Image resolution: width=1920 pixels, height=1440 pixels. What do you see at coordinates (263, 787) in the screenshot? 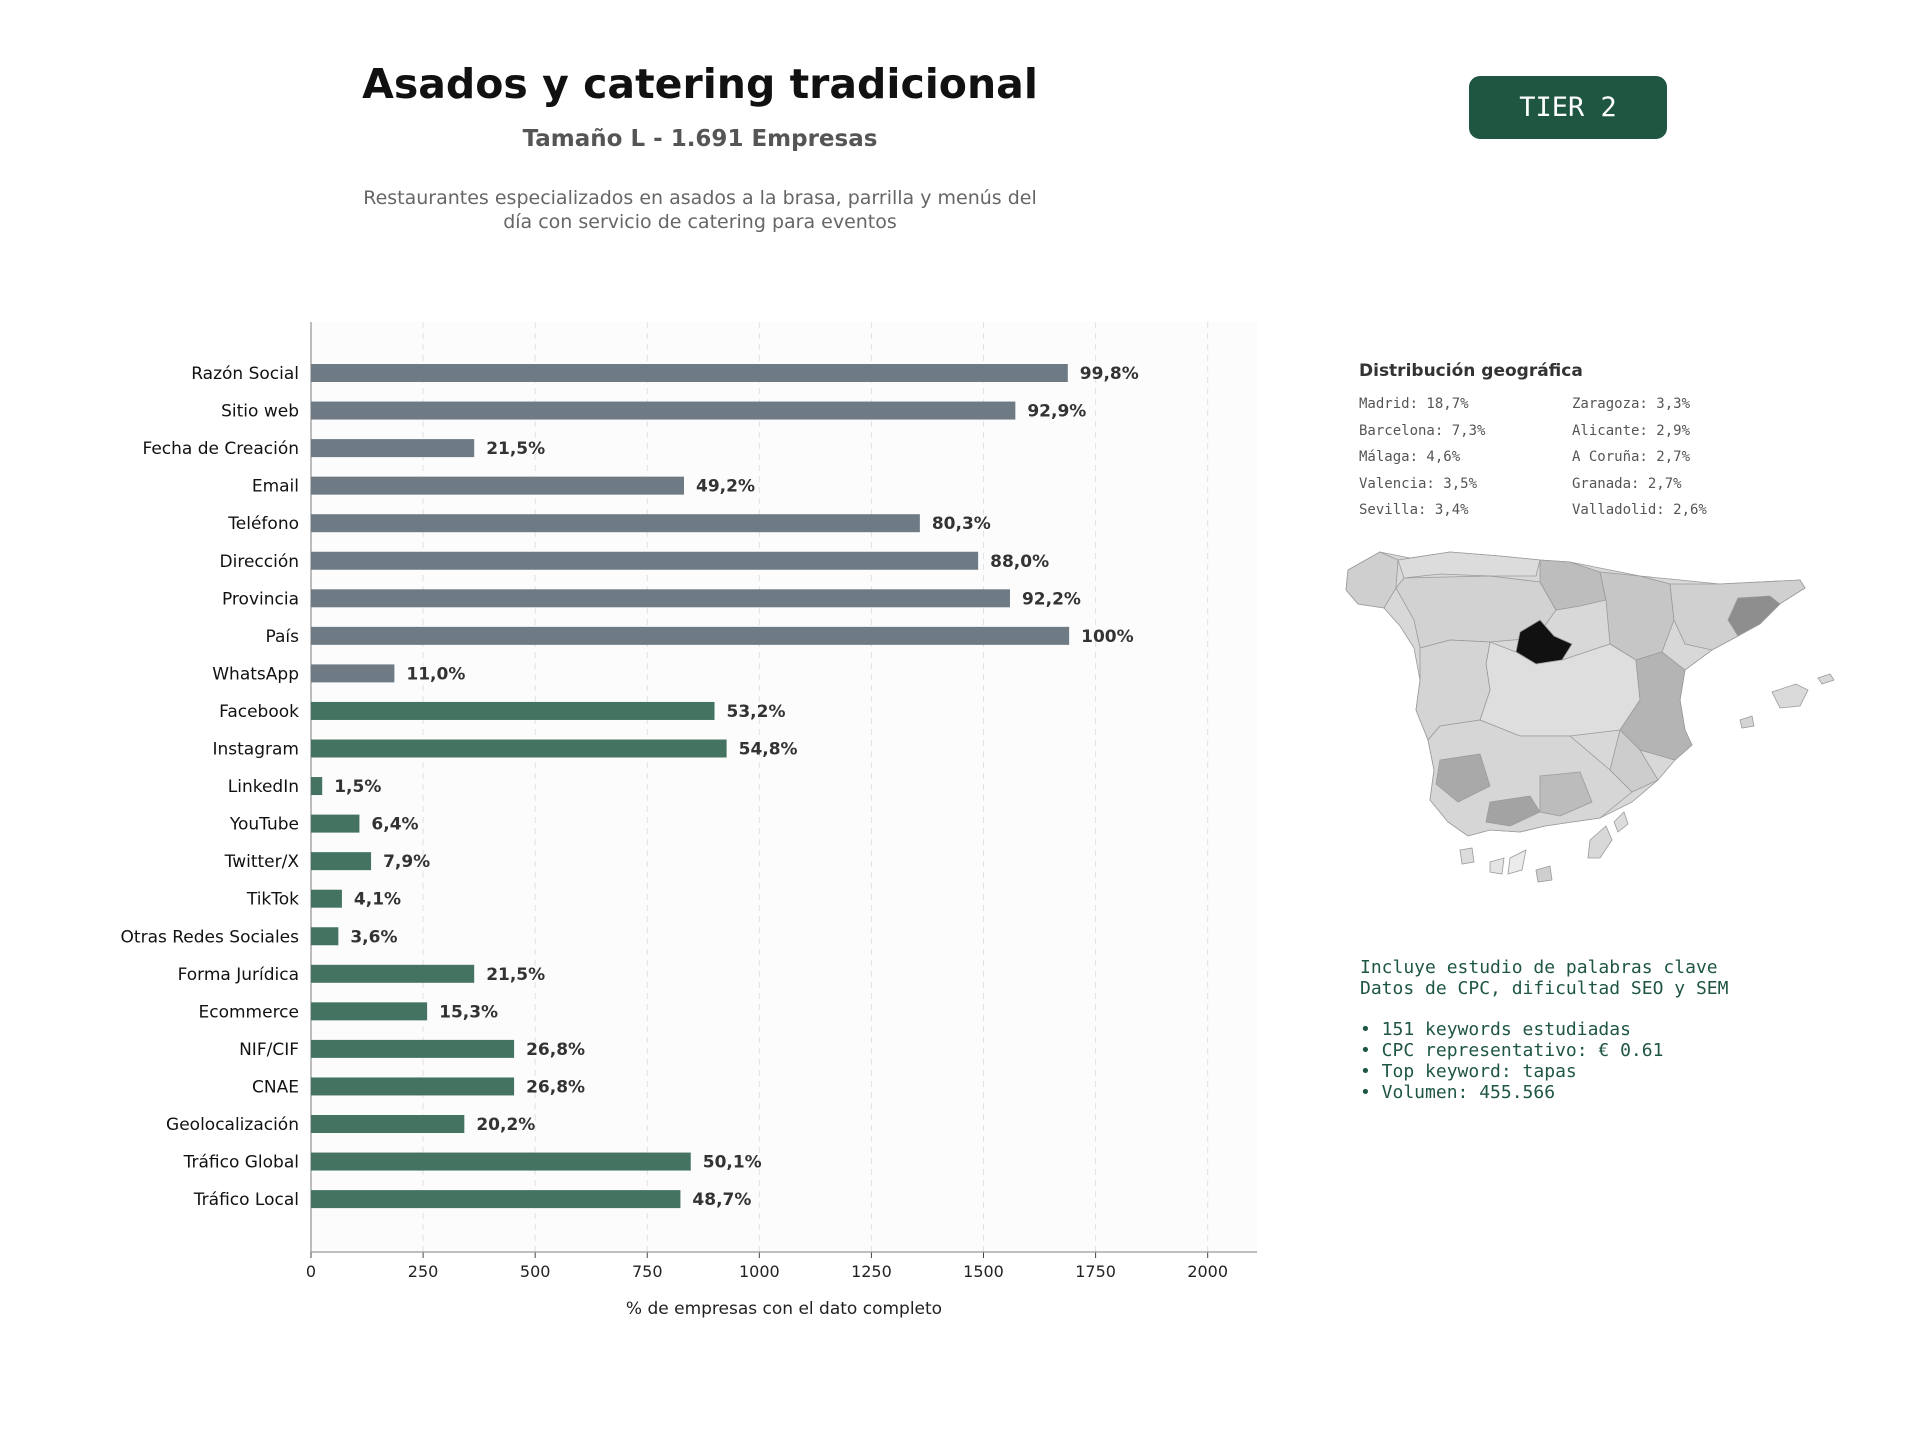
I see `category-label: LinkedIn` at bounding box center [263, 787].